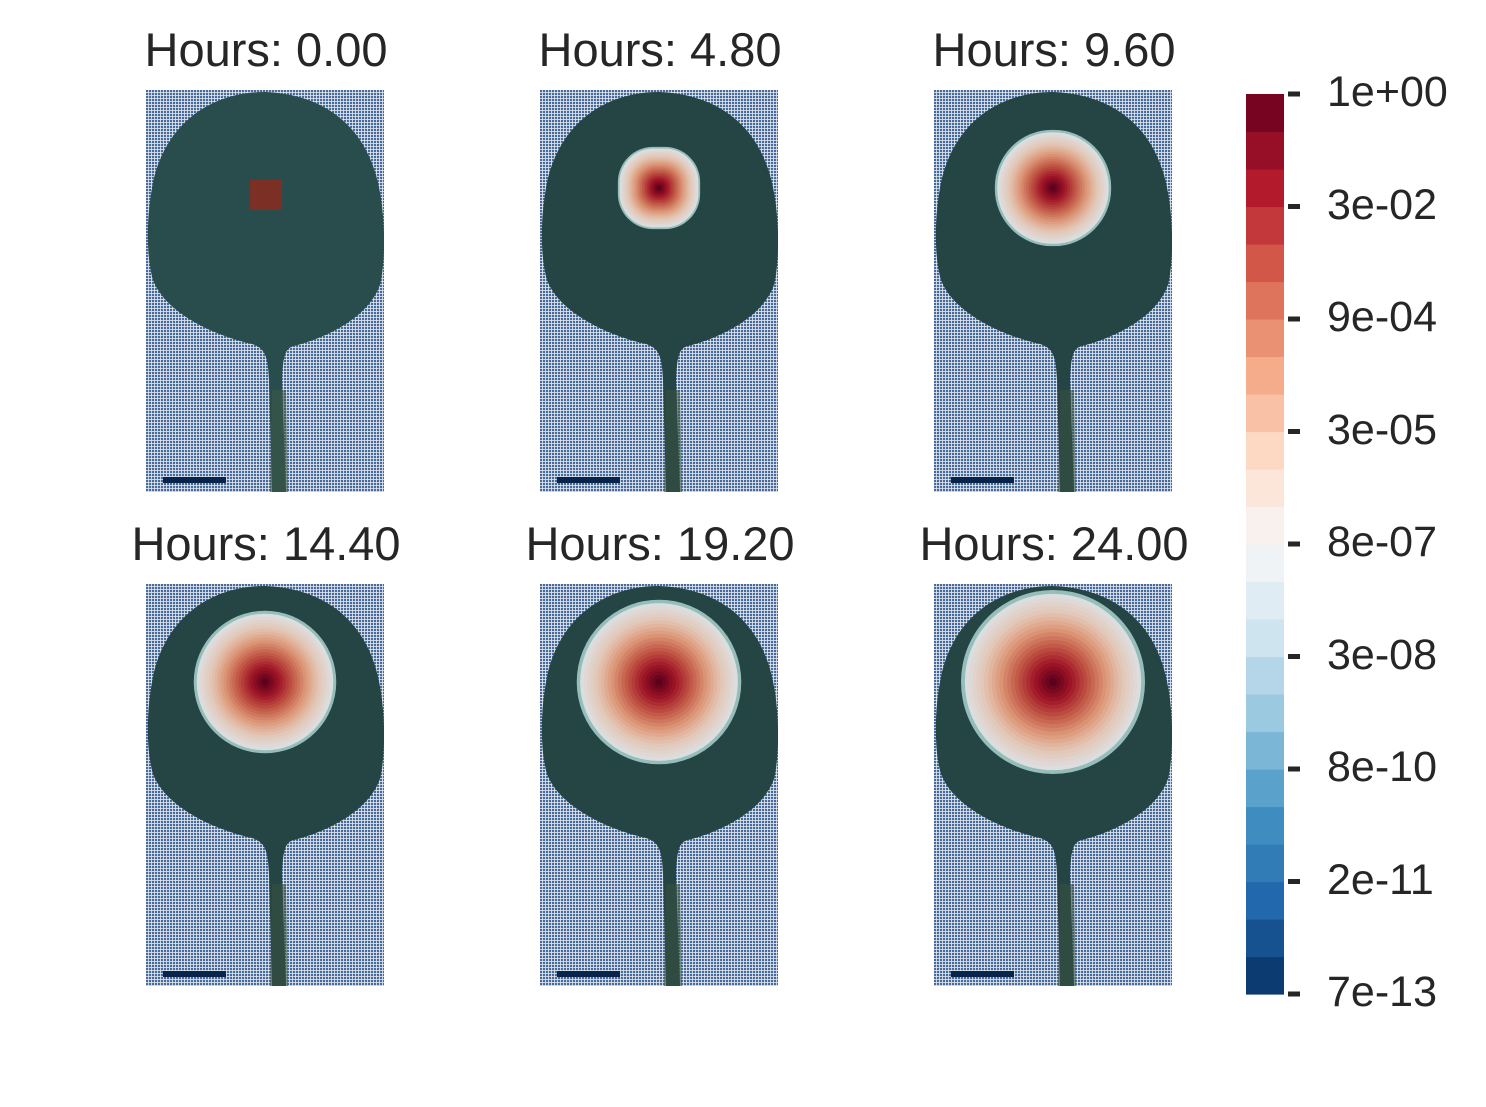 The width and height of the screenshot is (1486, 1107). I want to click on initial-source, so click(266, 195).